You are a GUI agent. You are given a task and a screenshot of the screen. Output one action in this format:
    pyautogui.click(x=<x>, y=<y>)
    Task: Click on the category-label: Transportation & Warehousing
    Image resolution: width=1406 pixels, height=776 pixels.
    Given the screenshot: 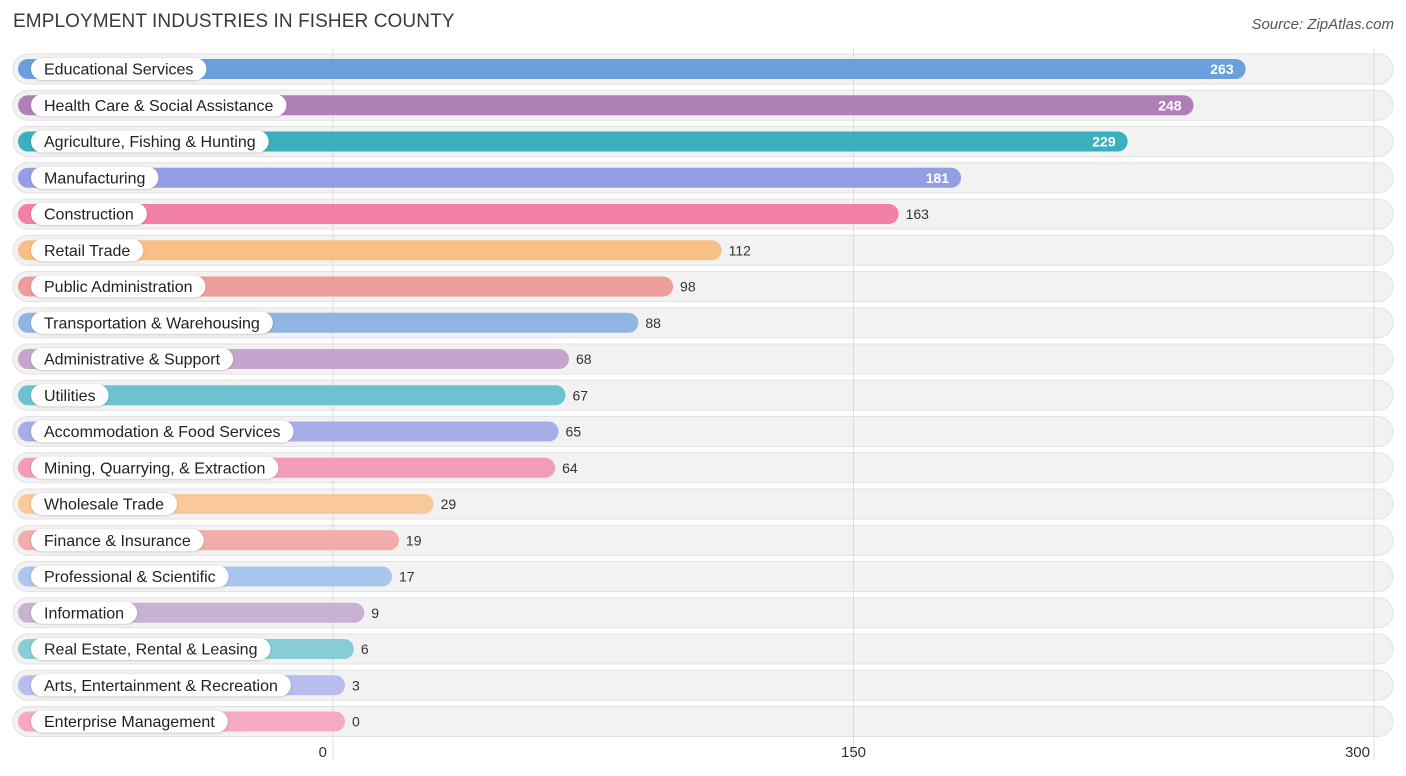 What is the action you would take?
    pyautogui.click(x=152, y=323)
    